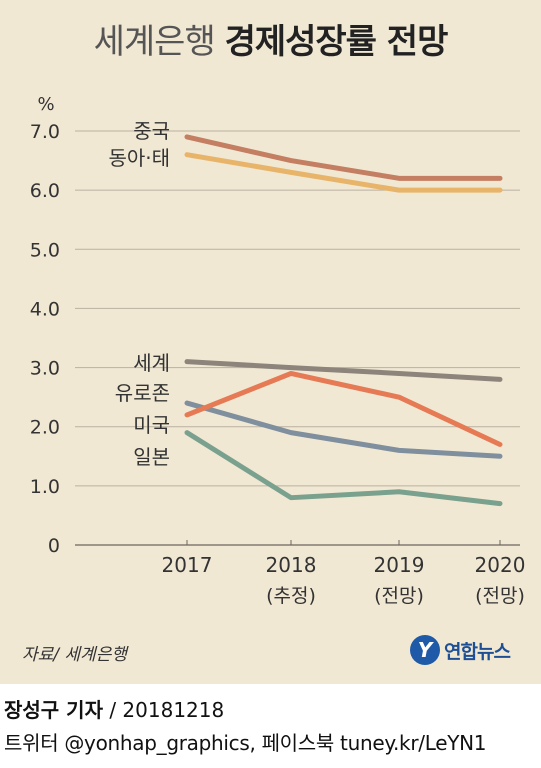 This screenshot has width=541, height=768. Describe the element at coordinates (74, 655) in the screenshot. I see `source-note: 자료/ 세계은행` at that location.